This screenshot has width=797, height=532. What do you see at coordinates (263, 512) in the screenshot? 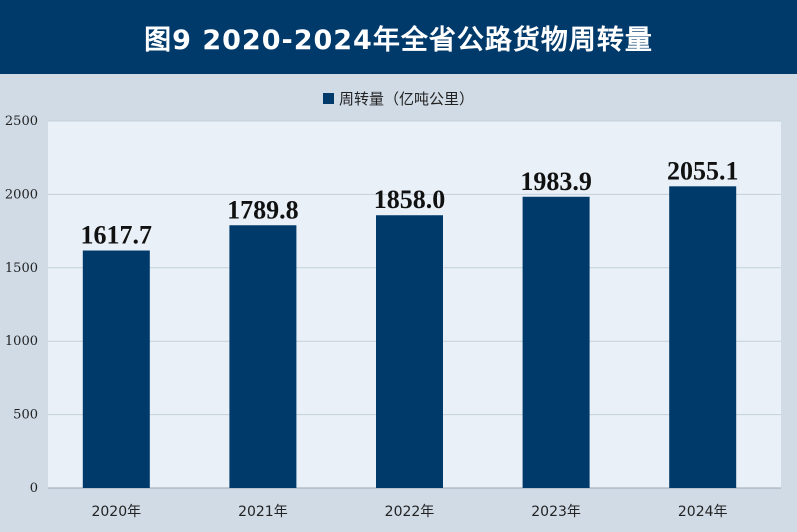
I see `x-tick-label-1: 2021年` at bounding box center [263, 512].